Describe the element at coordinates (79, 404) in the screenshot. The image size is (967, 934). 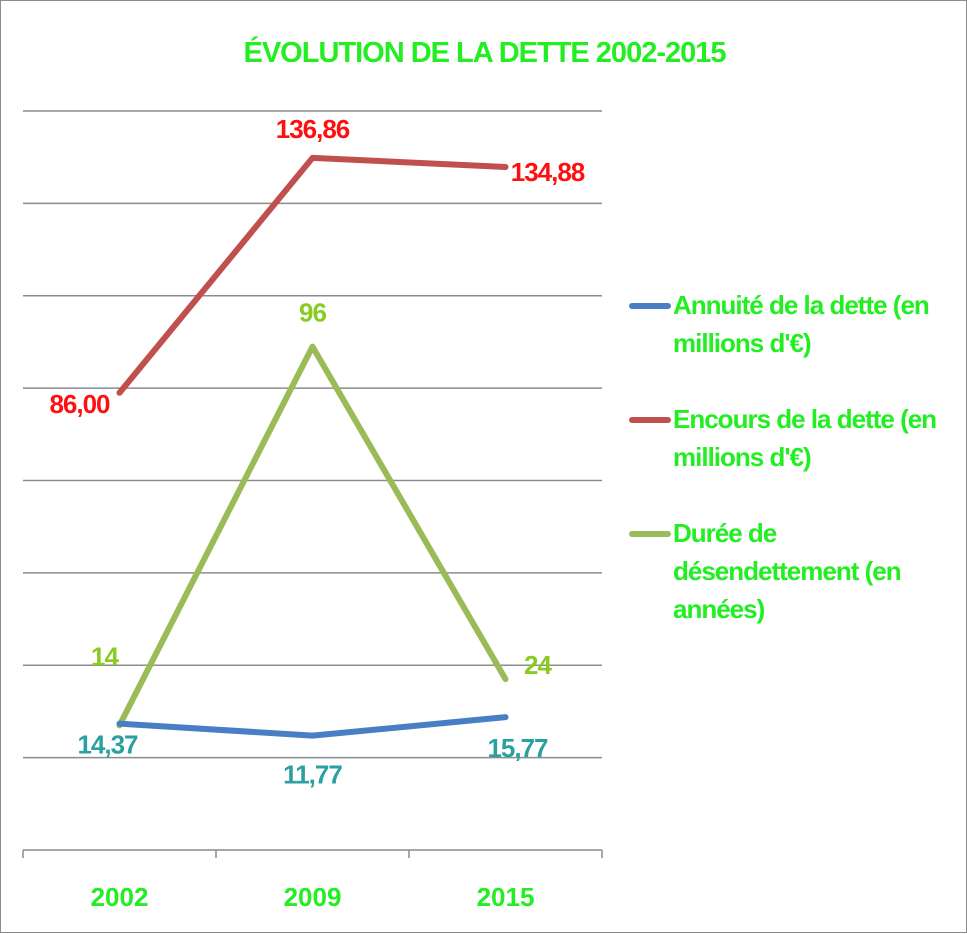
I see `data-label: 86,00` at that location.